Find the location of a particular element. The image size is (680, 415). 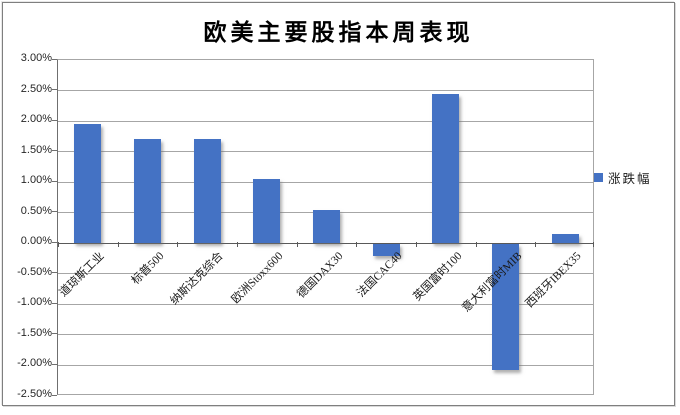

y-axis-label: -2.50% is located at coordinates (34, 394).